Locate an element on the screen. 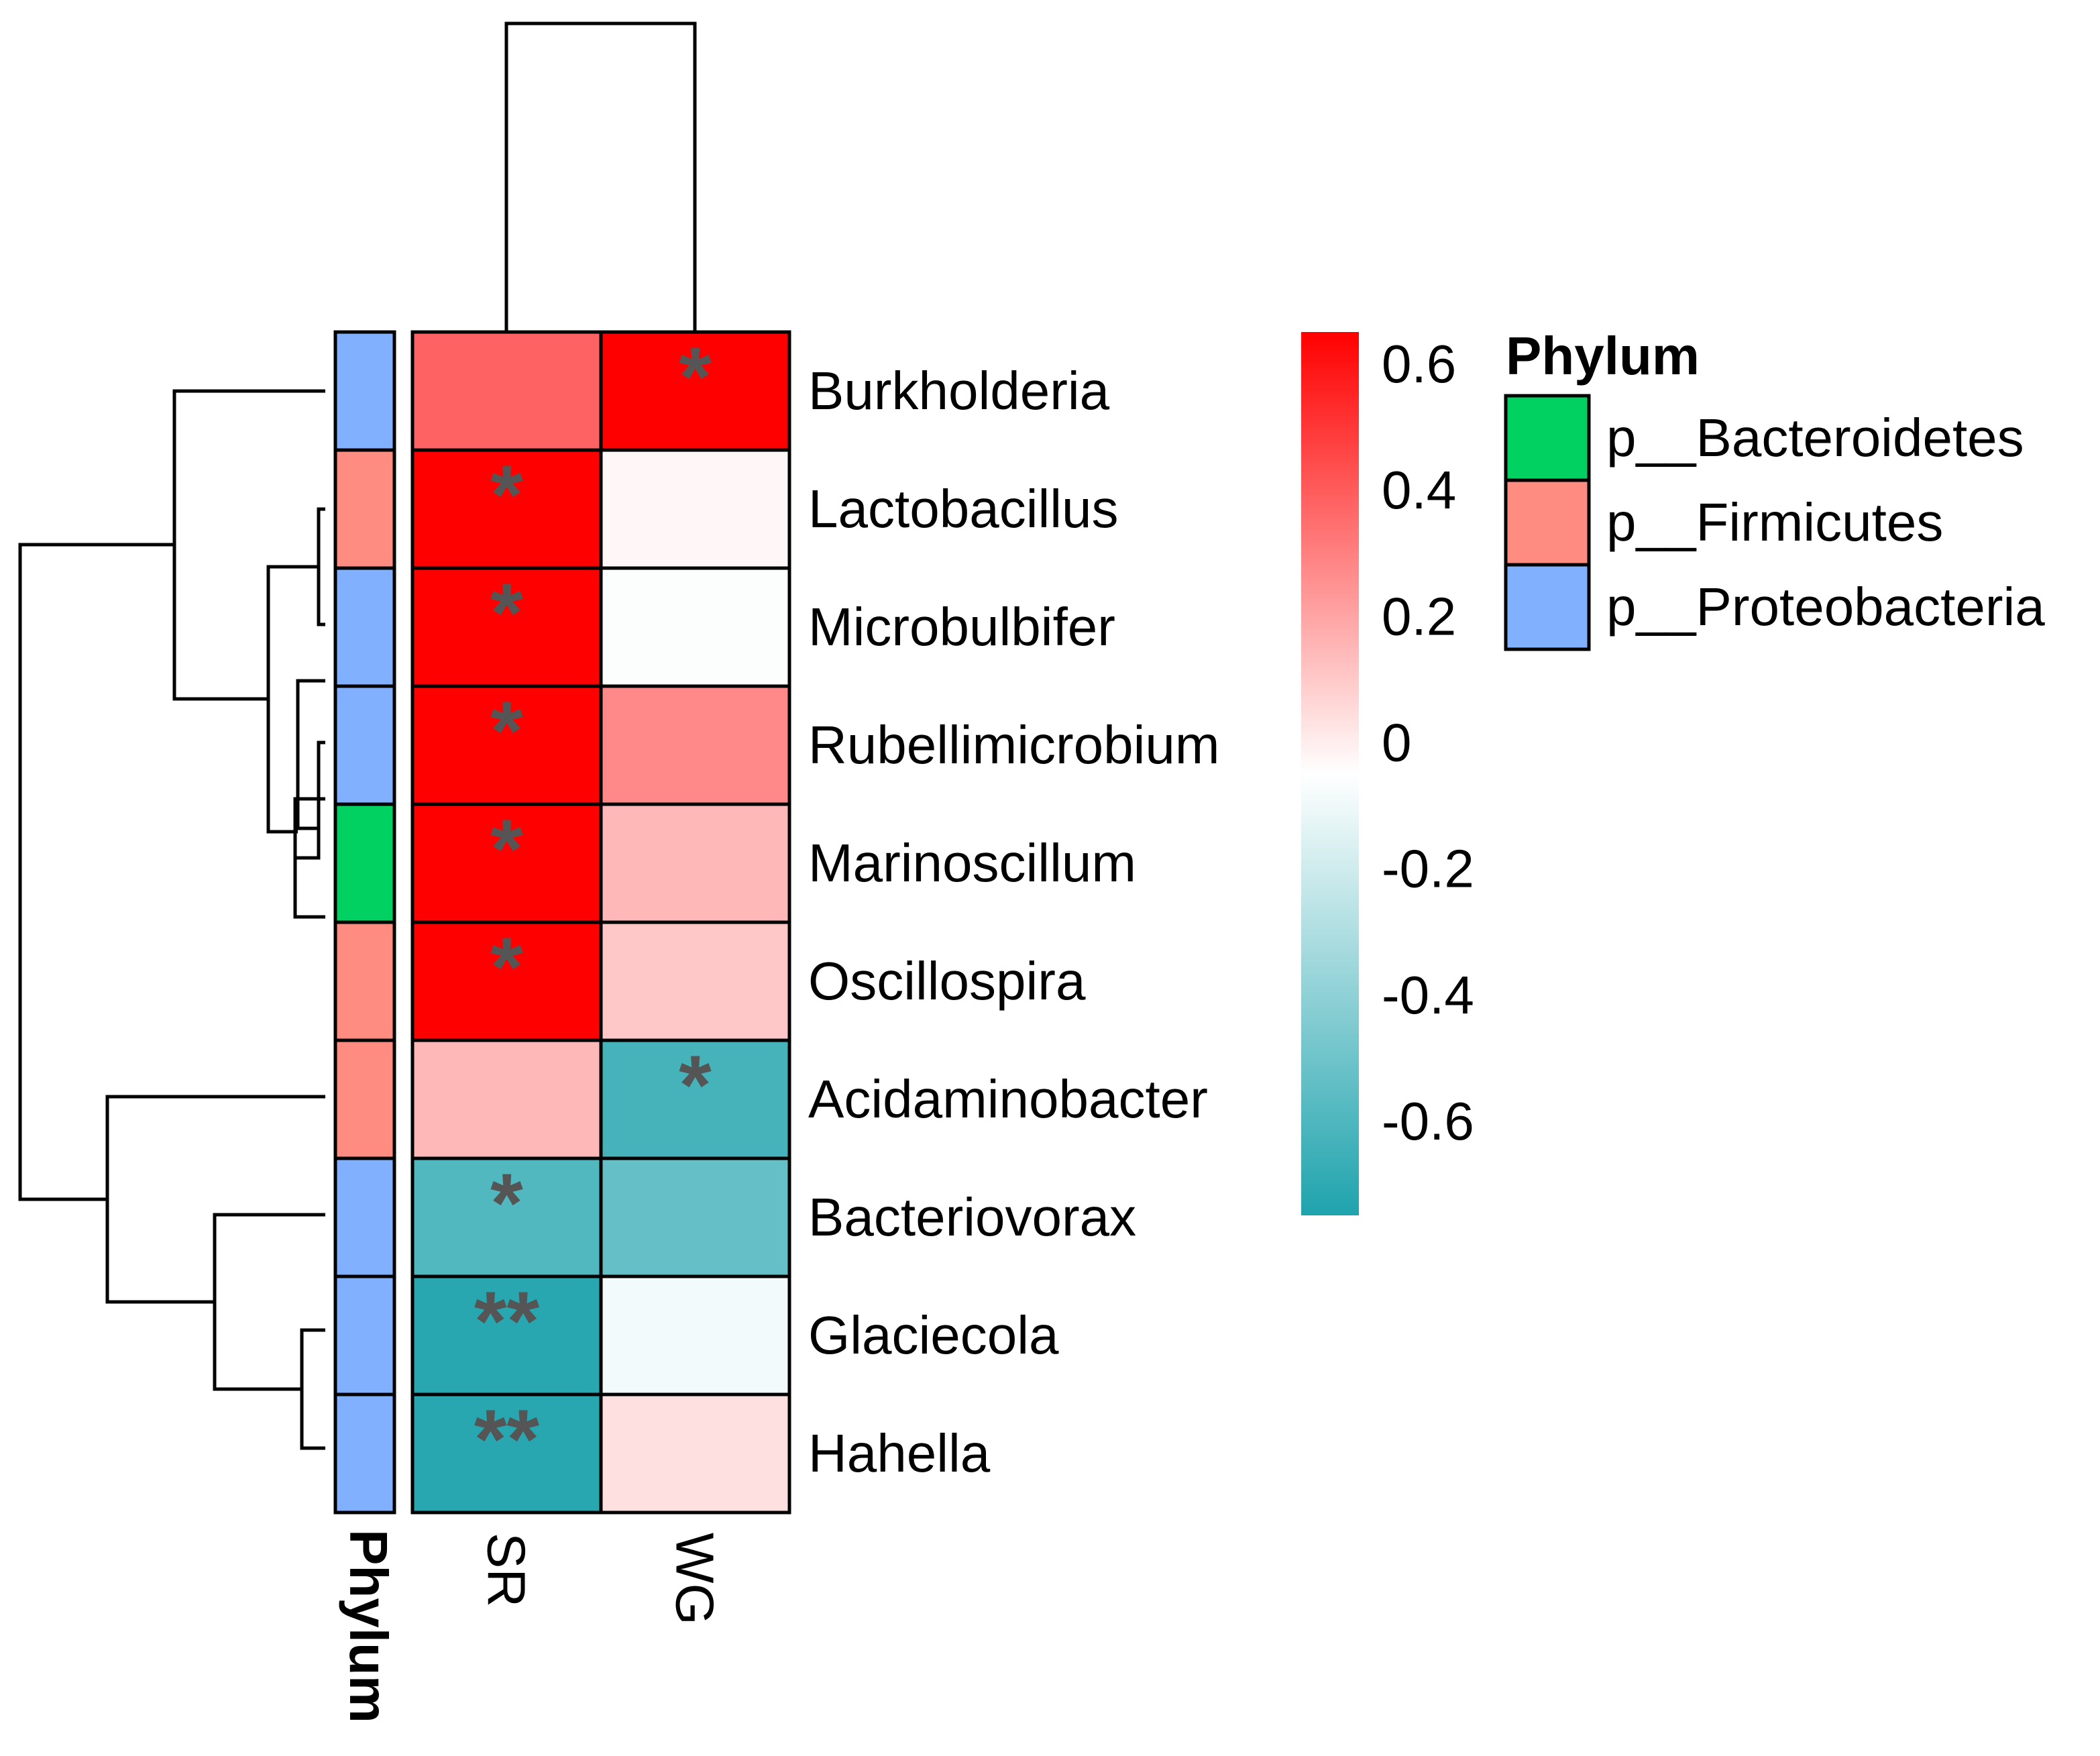 This screenshot has width=2100, height=1756. phylum-legend-label: p__Firmicutes is located at coordinates (1774, 522).